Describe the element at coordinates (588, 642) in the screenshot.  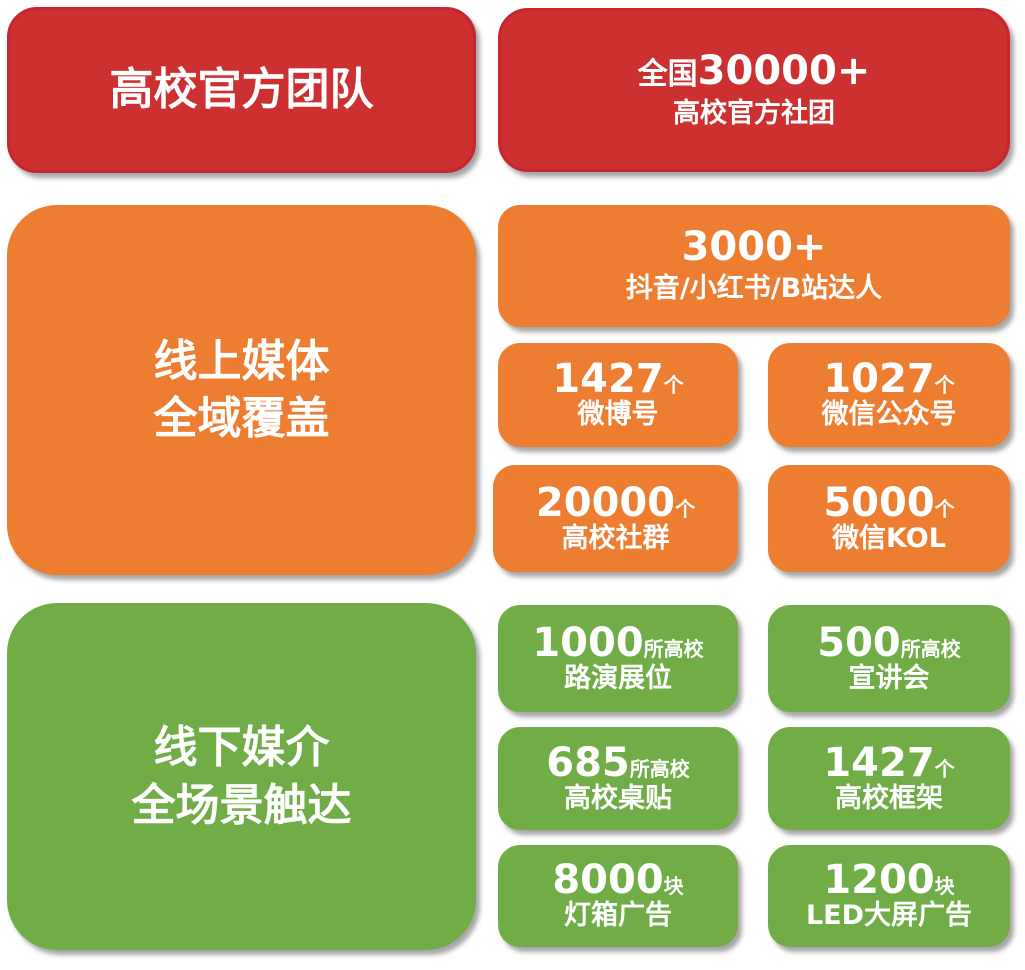
I see `stat-number: 1000` at that location.